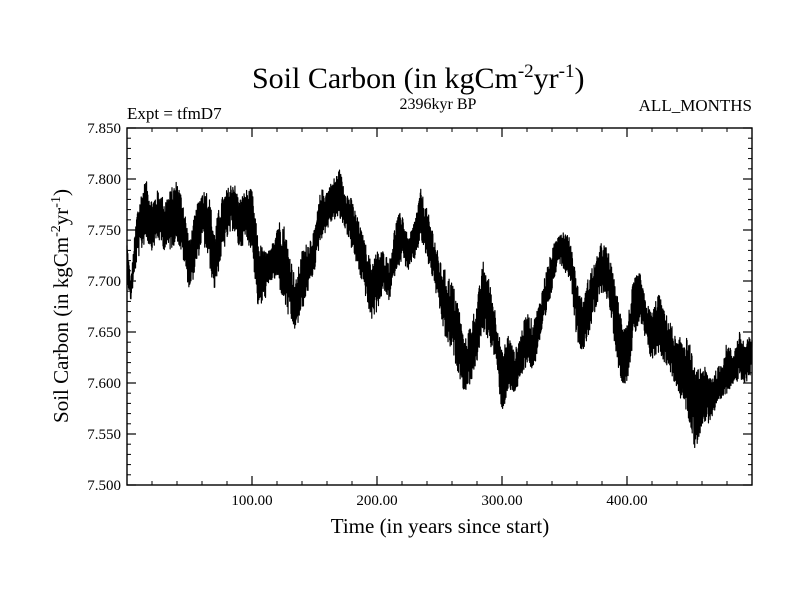  What do you see at coordinates (695, 105) in the screenshot?
I see `months-label: ALL_MONTHS` at bounding box center [695, 105].